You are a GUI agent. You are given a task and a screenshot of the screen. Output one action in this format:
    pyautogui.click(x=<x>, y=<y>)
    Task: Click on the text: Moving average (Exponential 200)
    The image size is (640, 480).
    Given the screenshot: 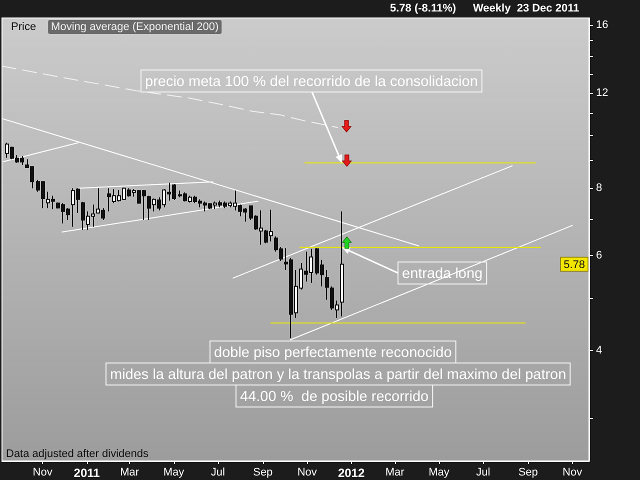 What is the action you would take?
    pyautogui.click(x=135, y=27)
    